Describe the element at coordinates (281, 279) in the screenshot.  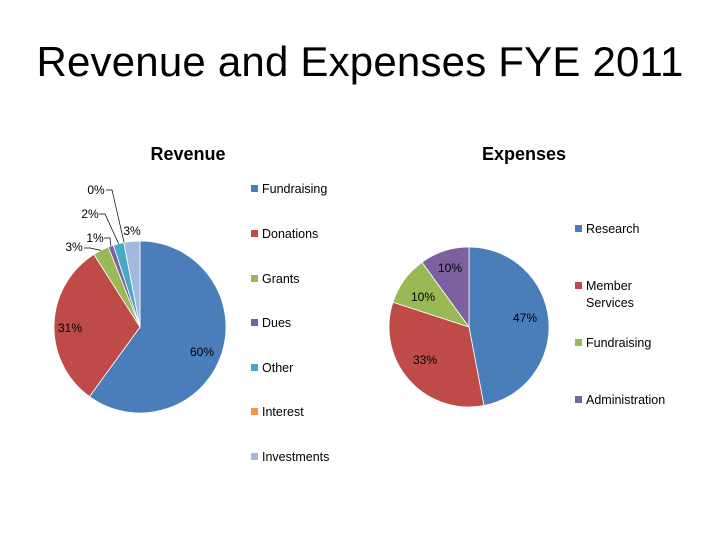
I see `rev-legend-label-grants: Grants` at that location.